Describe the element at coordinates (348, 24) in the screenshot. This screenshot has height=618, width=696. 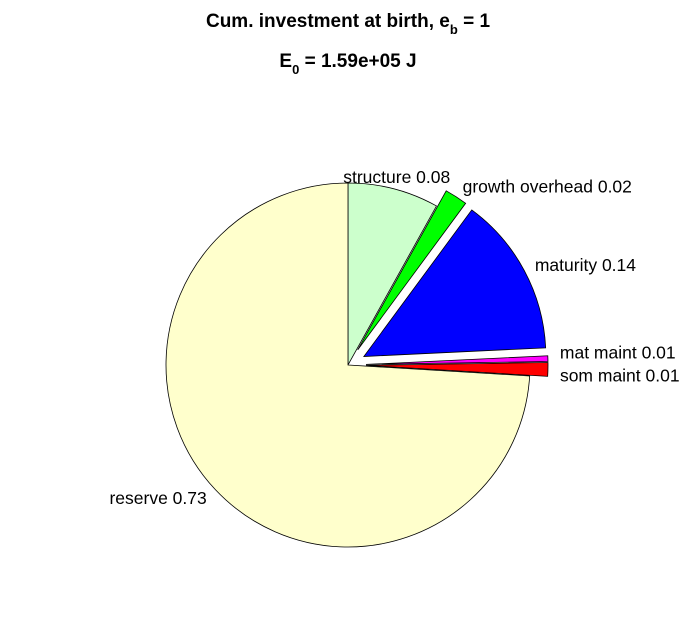
I see `chart-title: Cum. investment at birth, eb = 1` at that location.